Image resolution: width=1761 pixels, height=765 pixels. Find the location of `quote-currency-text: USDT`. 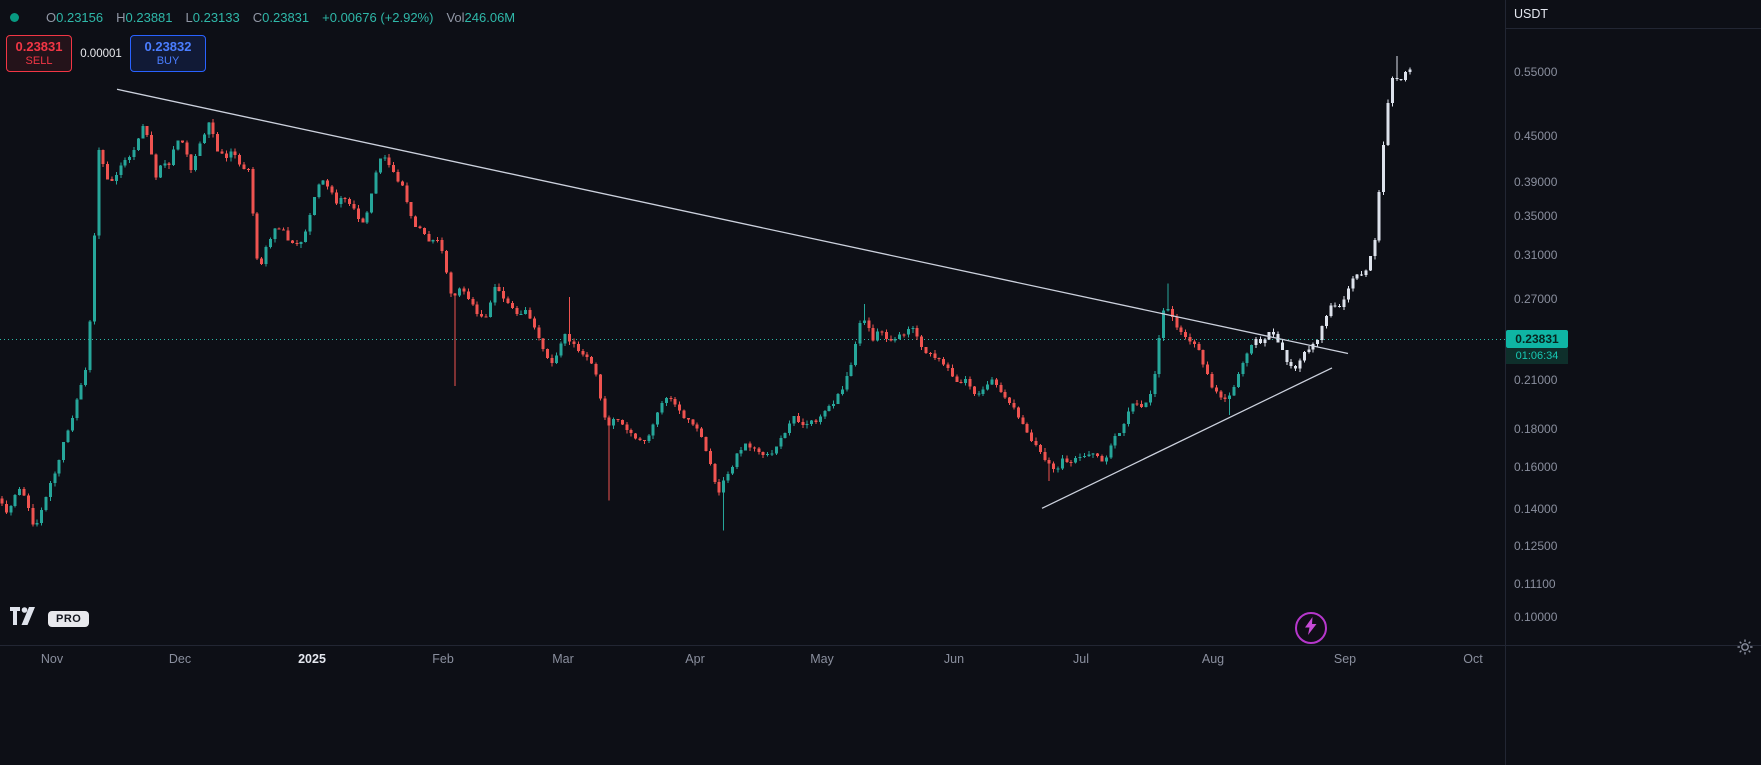

quote-currency-text: USDT is located at coordinates (1531, 14).